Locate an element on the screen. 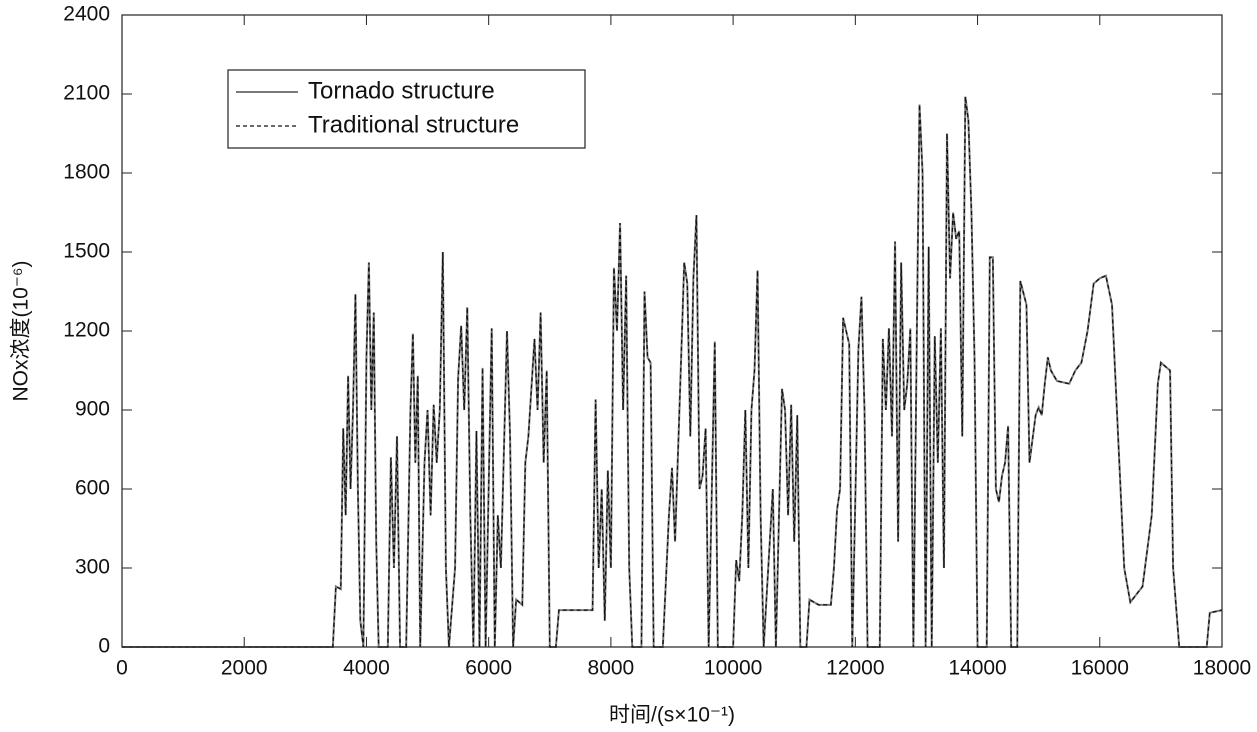 Image resolution: width=1257 pixels, height=732 pixels. y-tick-label: 1800 is located at coordinates (86, 172).